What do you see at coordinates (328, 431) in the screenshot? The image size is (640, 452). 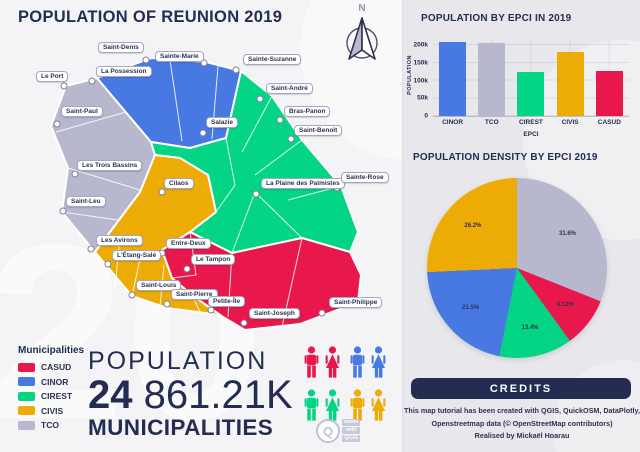 I see `qgis-logo-icon: Q` at bounding box center [328, 431].